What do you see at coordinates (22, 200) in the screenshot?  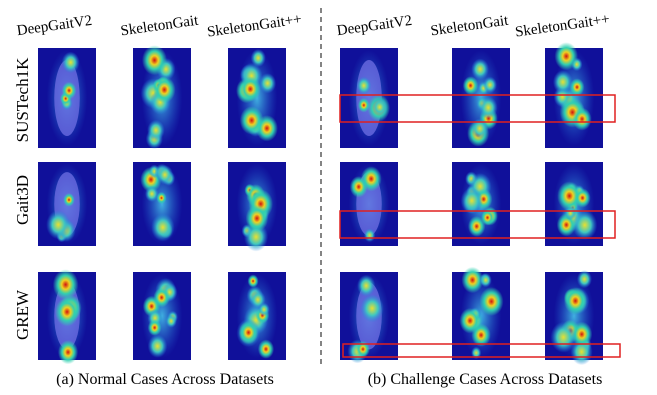 I see `row-label: Gait3D` at bounding box center [22, 200].